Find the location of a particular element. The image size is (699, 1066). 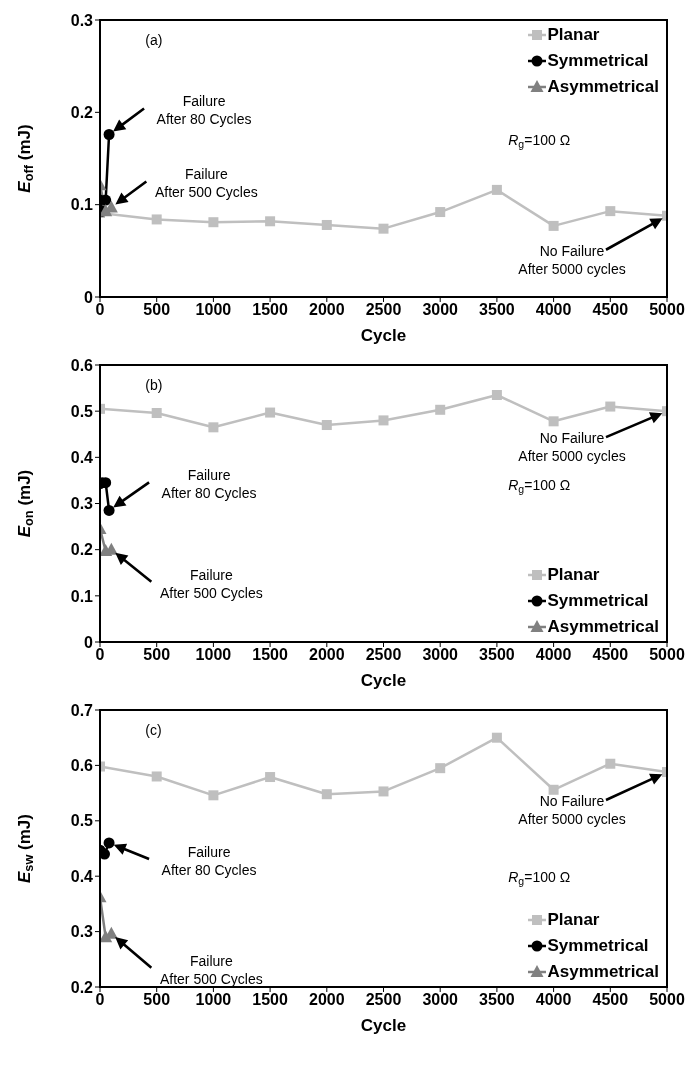

y-tick-label: 0.7 is located at coordinates (82, 710).